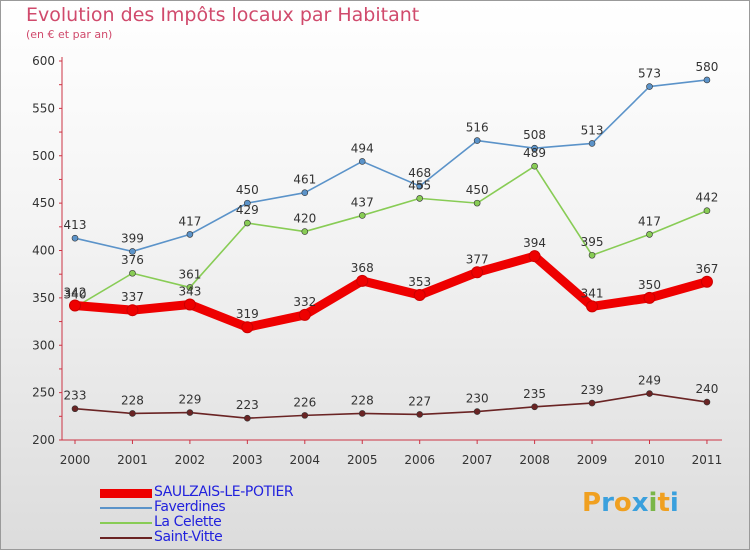  I want to click on legend-swatch, so click(126, 508).